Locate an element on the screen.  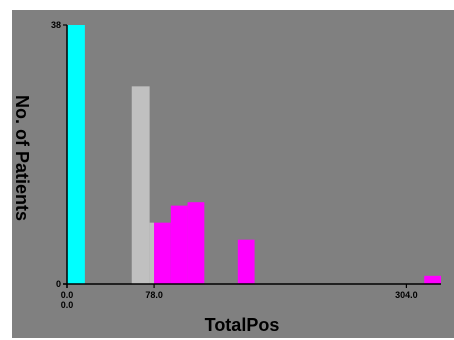
y-tick-label: 0 is located at coordinates (58, 284).